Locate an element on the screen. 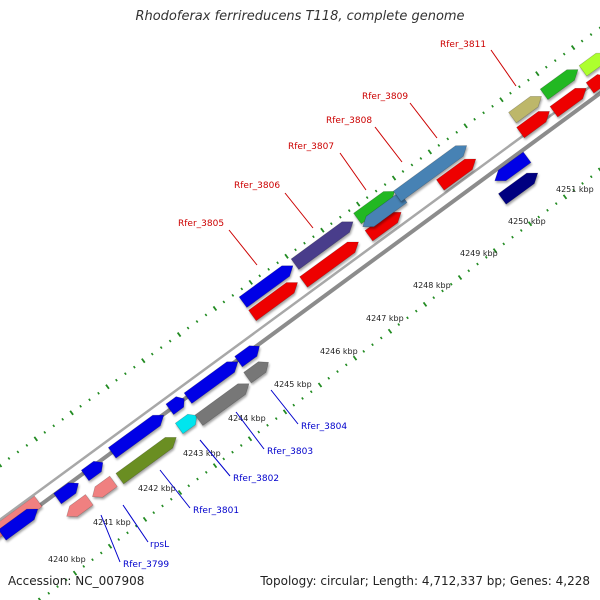 Image resolution: width=600 pixels, height=600 pixels. kbp-label-4242: 4242 kbp is located at coordinates (157, 488).